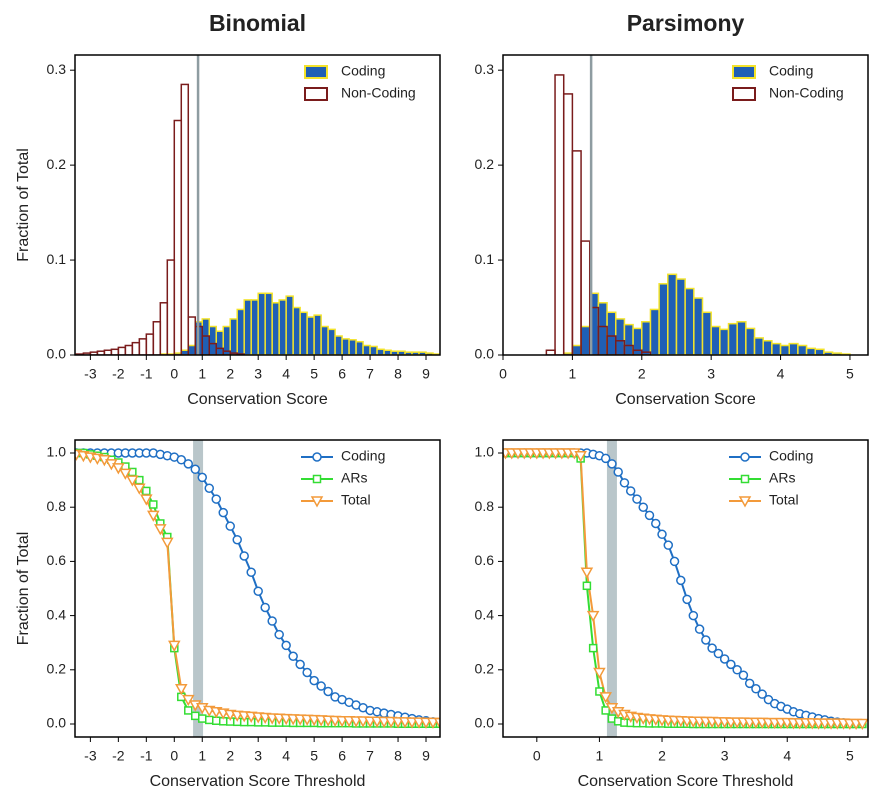 The width and height of the screenshot is (877, 794). Describe the element at coordinates (485, 452) in the screenshot. I see `y-tick-label: 1.0` at that location.